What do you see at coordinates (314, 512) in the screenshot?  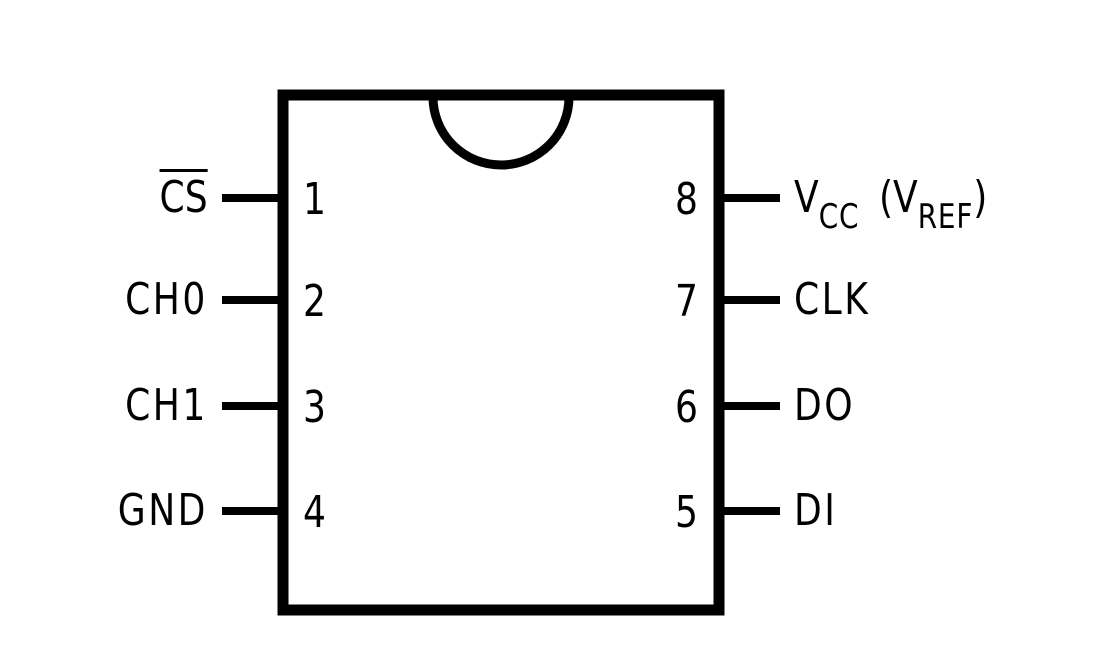 I see `pin-number-4: 4` at bounding box center [314, 512].